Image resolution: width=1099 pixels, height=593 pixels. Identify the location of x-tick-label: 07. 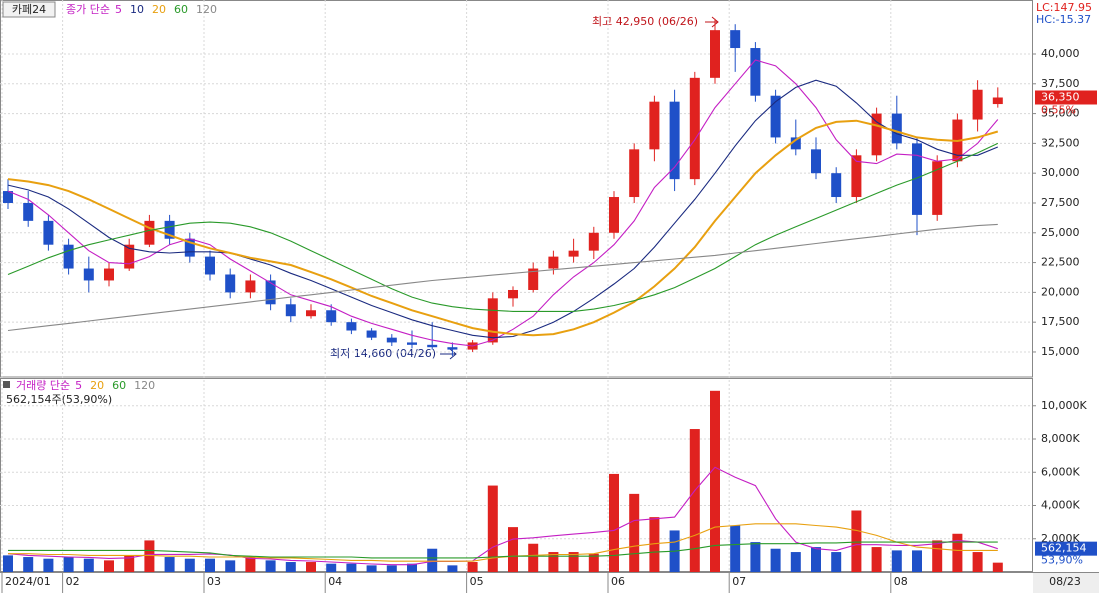
(739, 581).